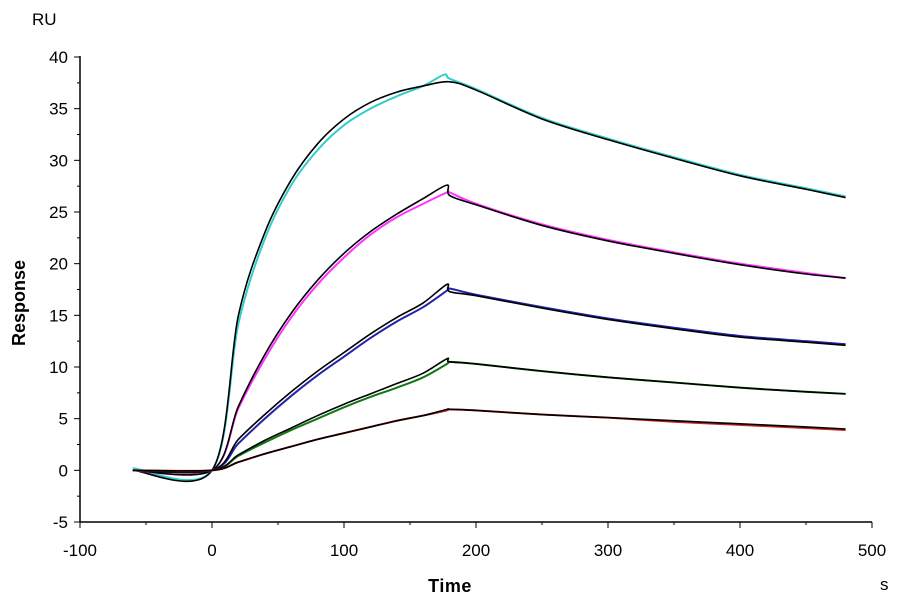 The height and width of the screenshot is (600, 900). Describe the element at coordinates (58, 315) in the screenshot. I see `y-tick-label: 15` at that location.